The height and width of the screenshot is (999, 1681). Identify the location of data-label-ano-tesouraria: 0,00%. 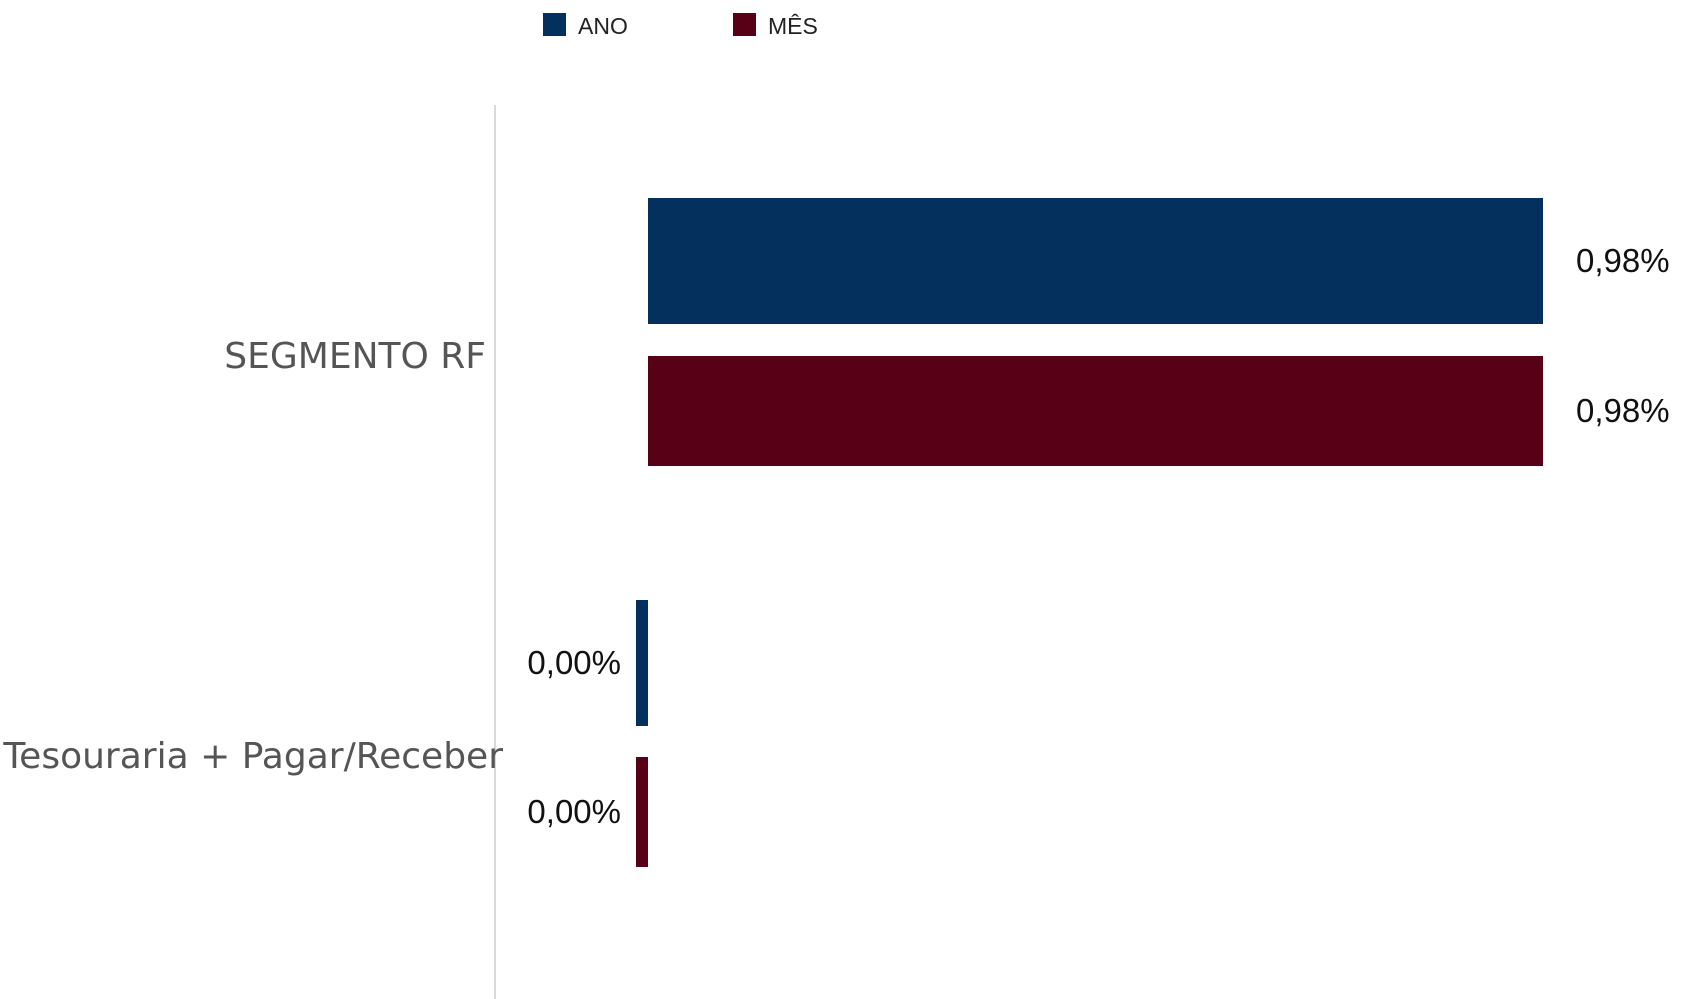
(574, 662).